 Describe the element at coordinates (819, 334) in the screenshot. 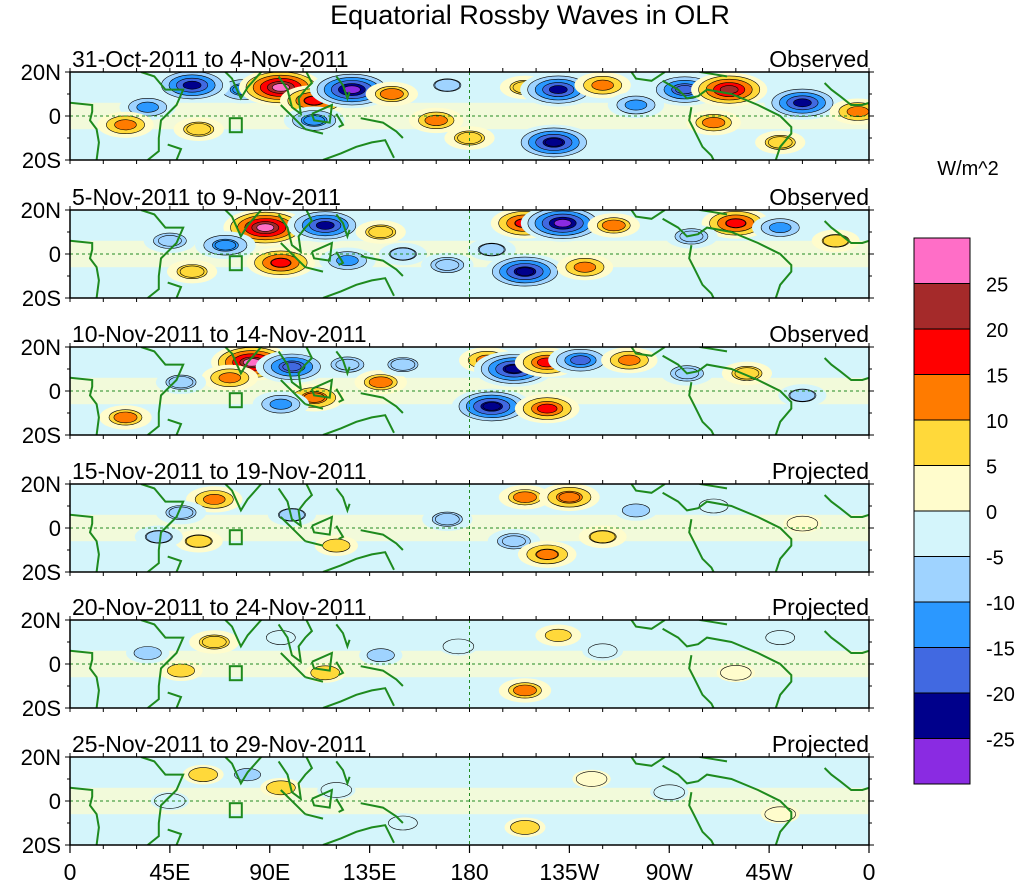

I see `panel-status-label: Observed` at that location.